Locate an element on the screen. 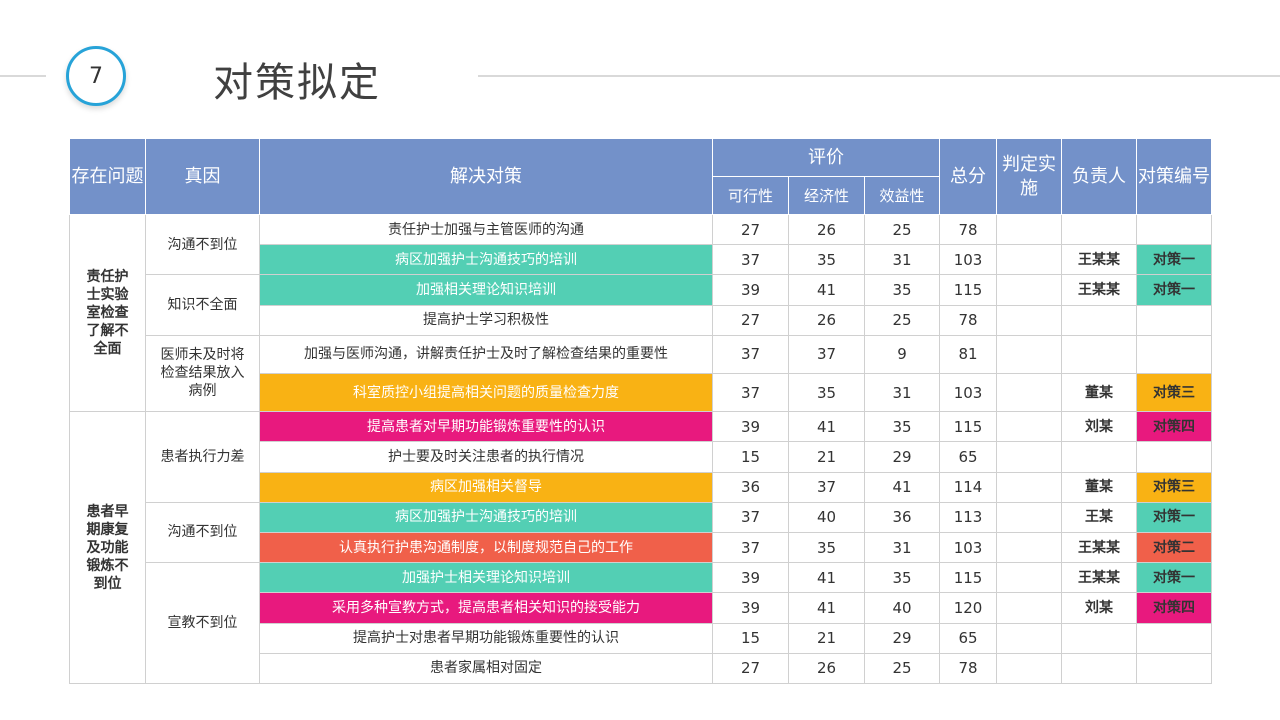  countermeasure-code-cell: 对策二 is located at coordinates (1174, 547).